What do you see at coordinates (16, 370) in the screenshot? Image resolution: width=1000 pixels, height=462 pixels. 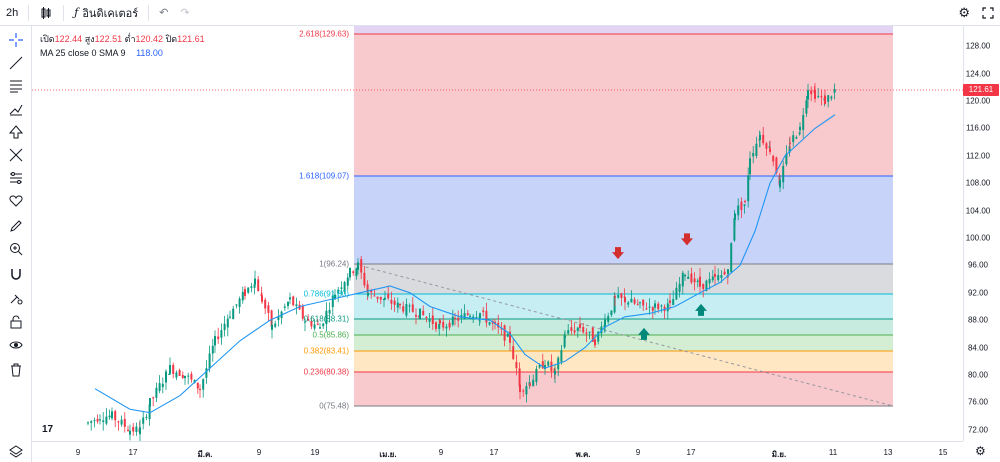 I see `remove-drawings-tool` at bounding box center [16, 370].